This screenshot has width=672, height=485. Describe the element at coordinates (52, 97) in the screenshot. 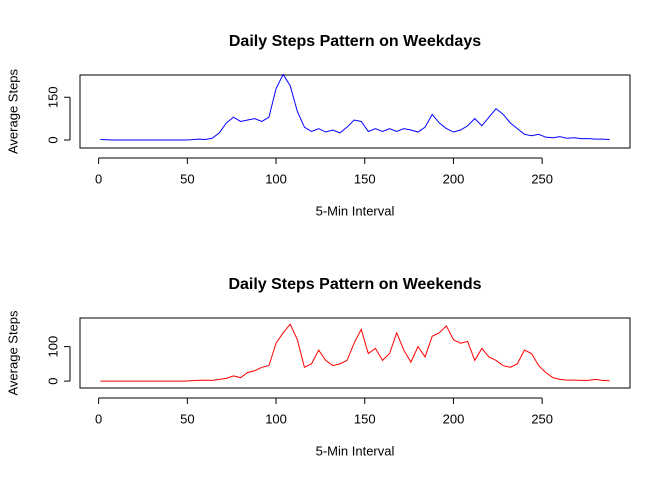

I see `y-tick-label: 150` at that location.